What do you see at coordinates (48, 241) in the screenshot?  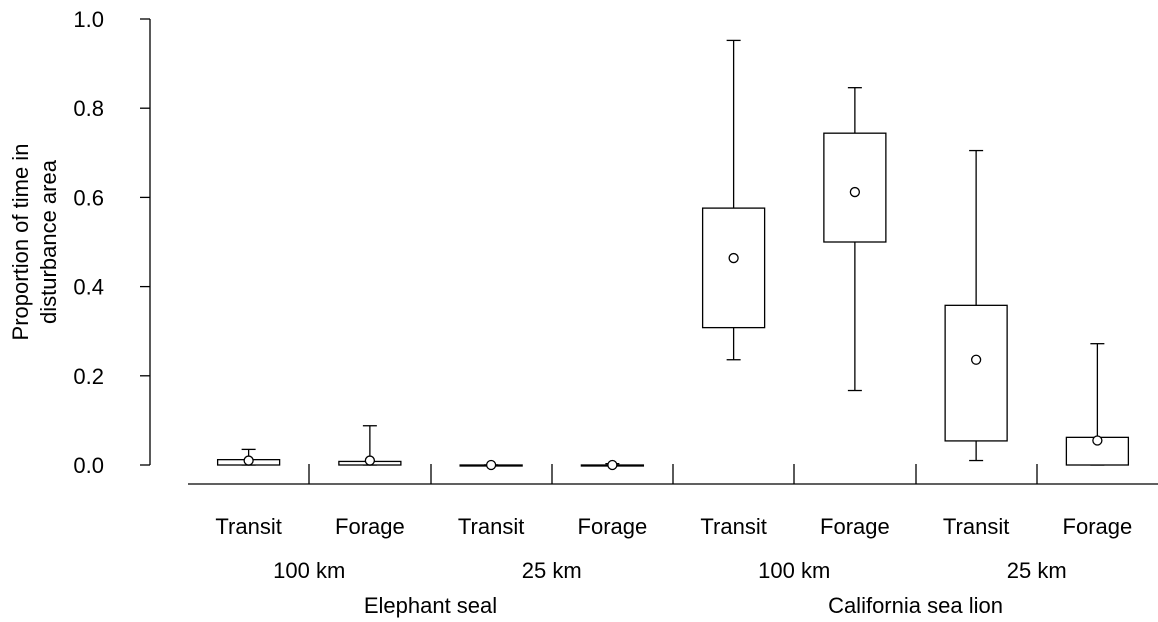 I see `y-axis-label-line2: disturbance area` at bounding box center [48, 241].